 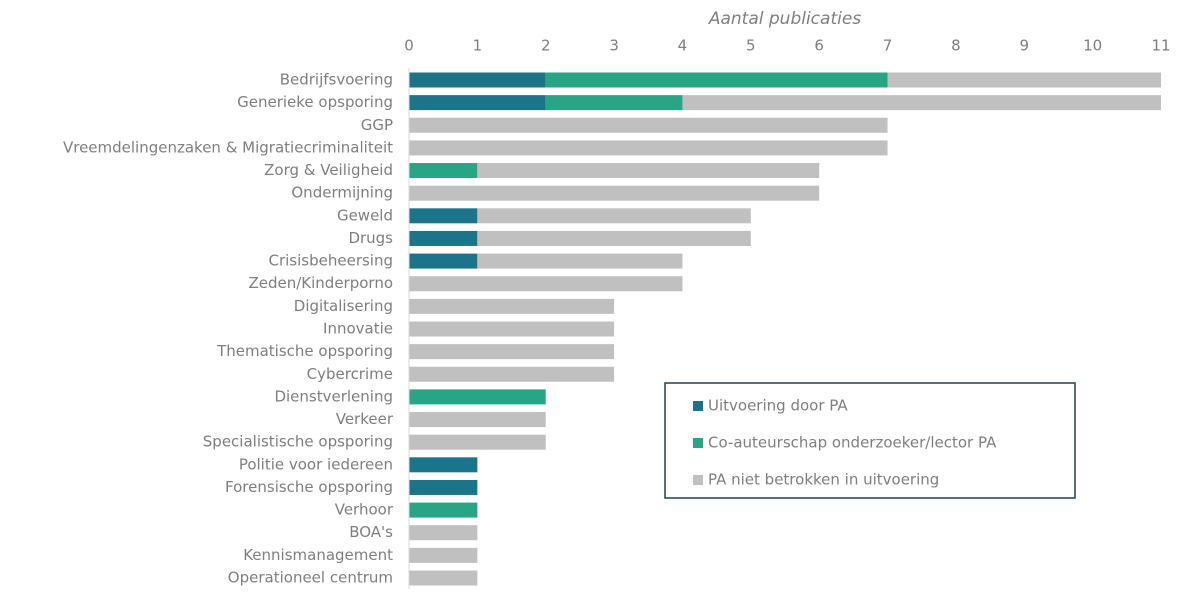 What do you see at coordinates (409, 46) in the screenshot?
I see `x-tick-label: 0` at bounding box center [409, 46].